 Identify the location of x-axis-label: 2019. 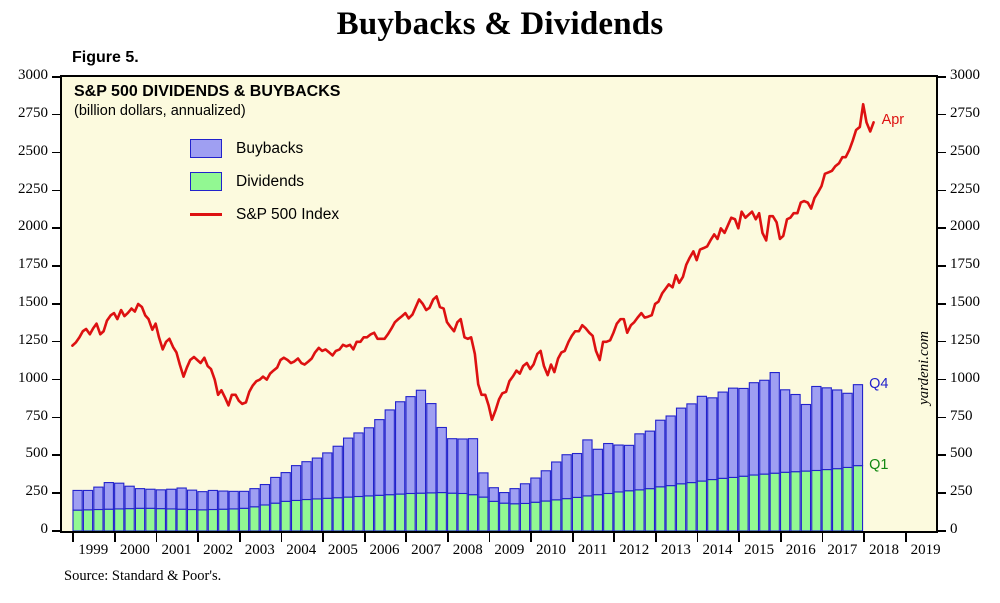
(925, 550).